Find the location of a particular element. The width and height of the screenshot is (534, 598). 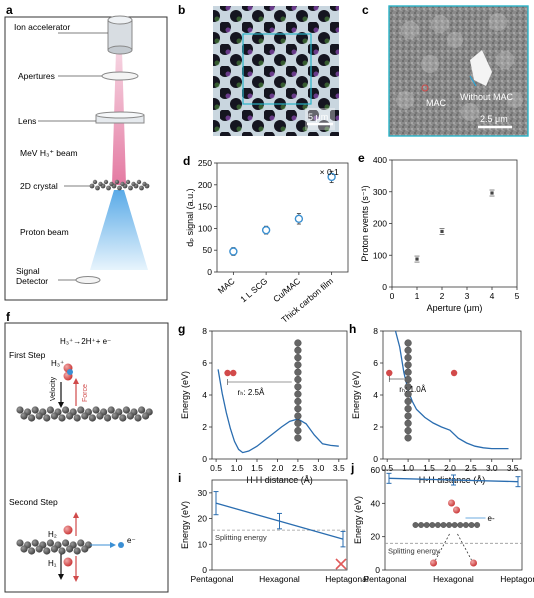

y-tick-label: 250 is located at coordinates (205, 163).